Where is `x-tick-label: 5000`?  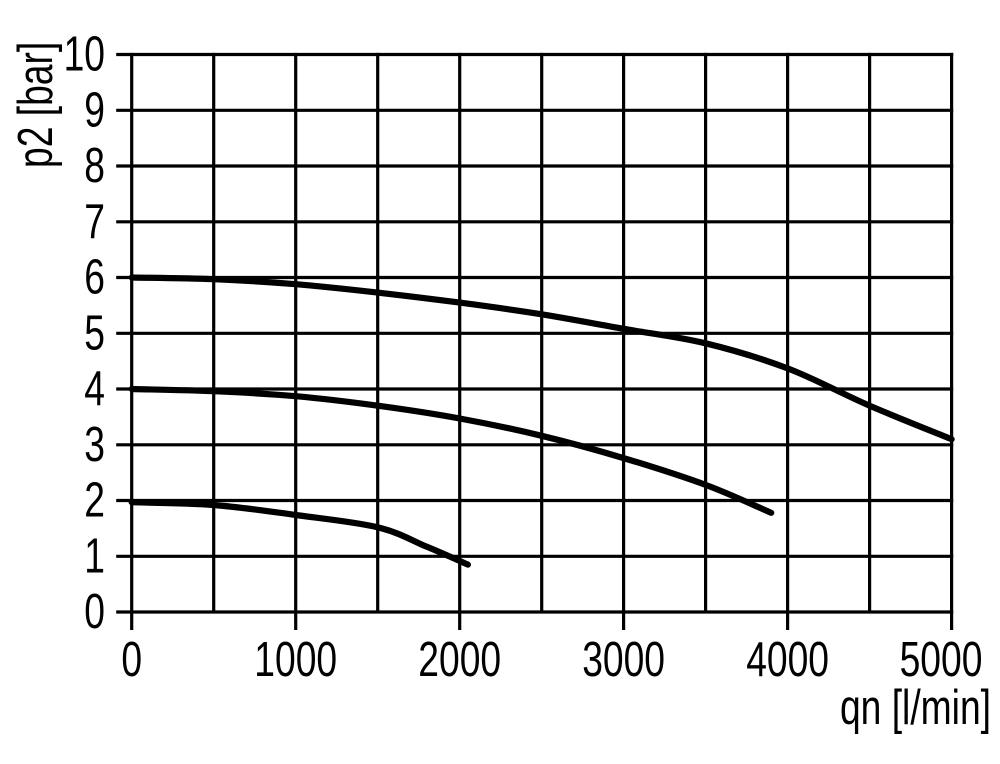 x-tick-label: 5000 is located at coordinates (941, 660).